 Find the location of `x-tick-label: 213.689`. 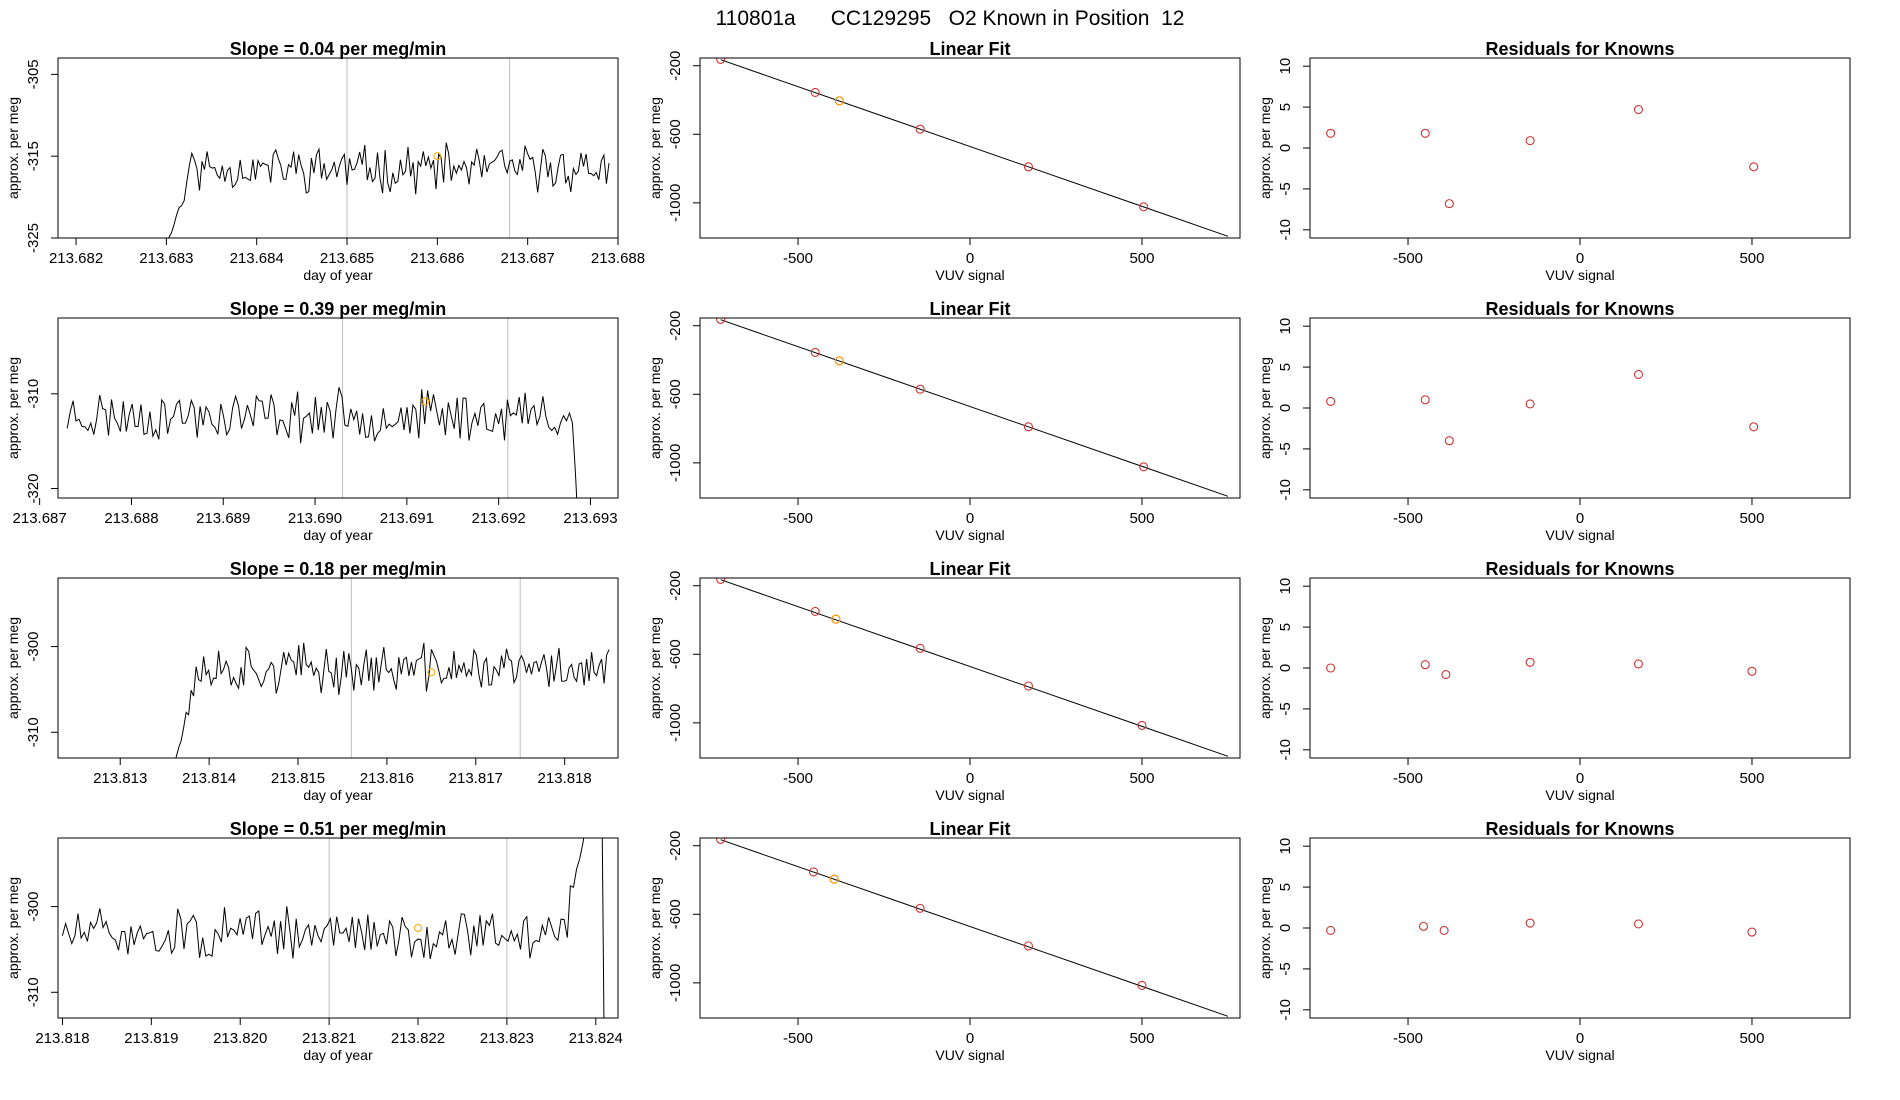

x-tick-label: 213.689 is located at coordinates (223, 518).